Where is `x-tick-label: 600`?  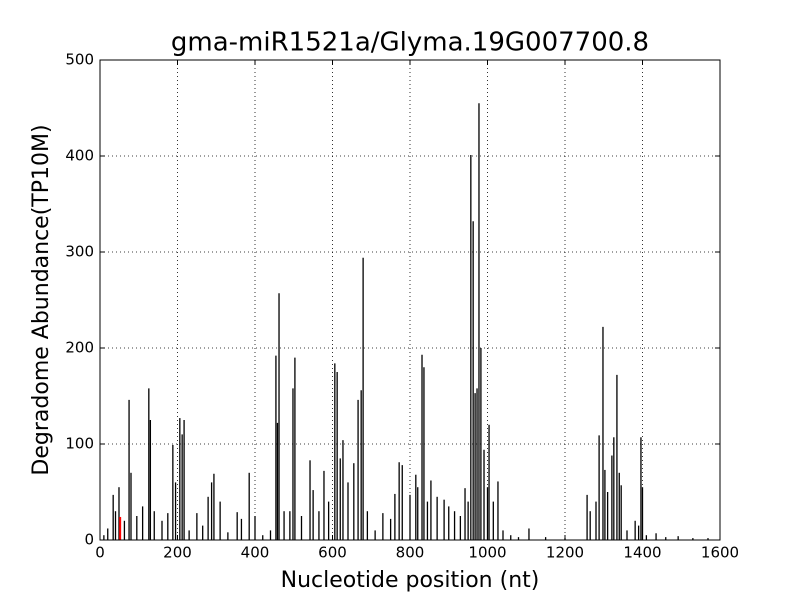 x-tick-label: 600 is located at coordinates (332, 553).